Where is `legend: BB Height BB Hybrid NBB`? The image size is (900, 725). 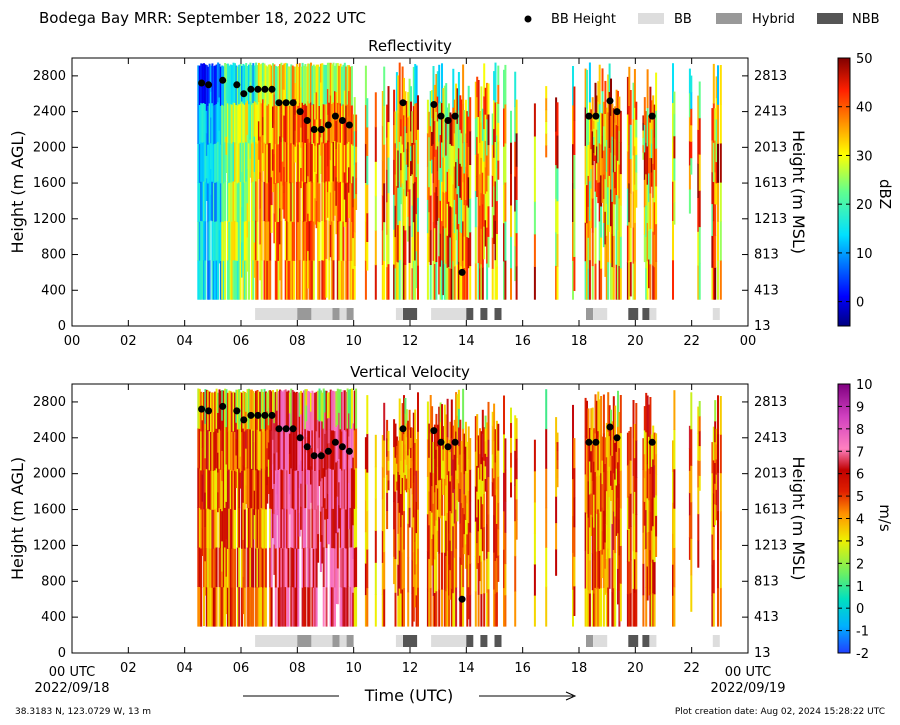 legend: BB Height BB Hybrid NBB is located at coordinates (702, 19).